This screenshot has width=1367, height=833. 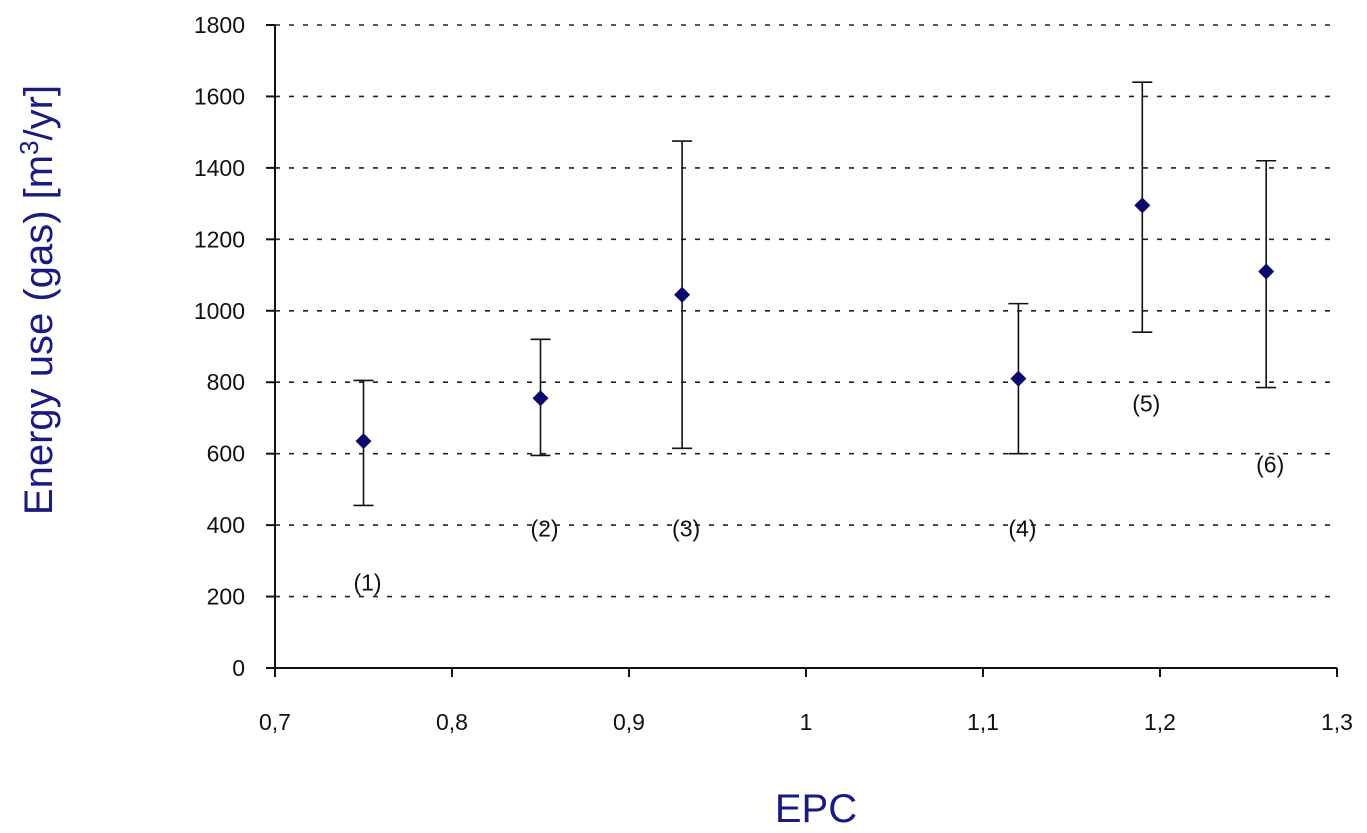 I want to click on y-tick-label: 1000, so click(x=219, y=311).